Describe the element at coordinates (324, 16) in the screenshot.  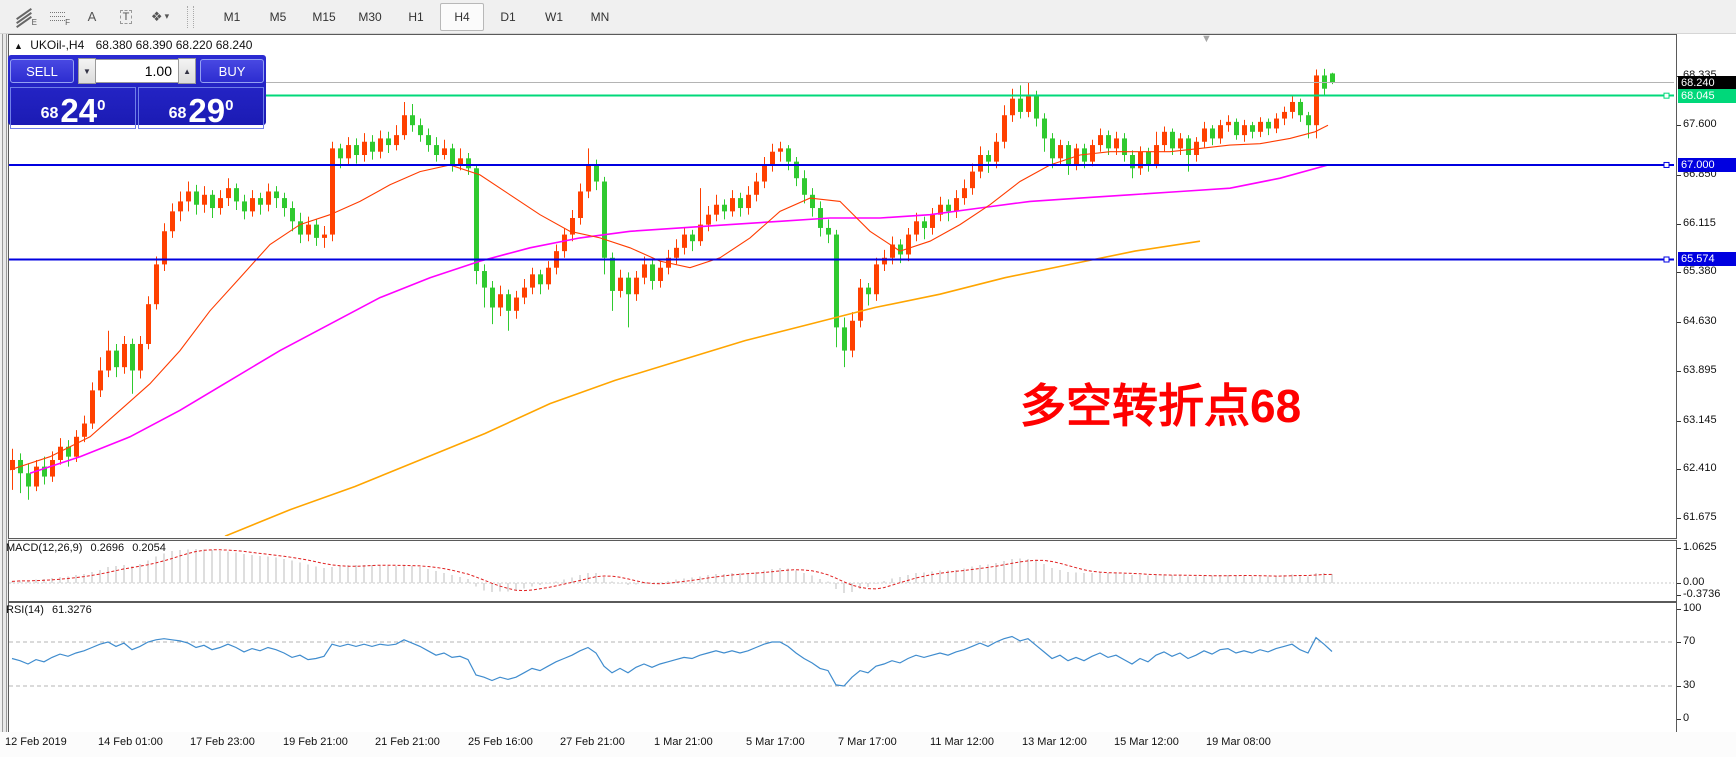
I see `timeframe-button-m15: M15` at that location.